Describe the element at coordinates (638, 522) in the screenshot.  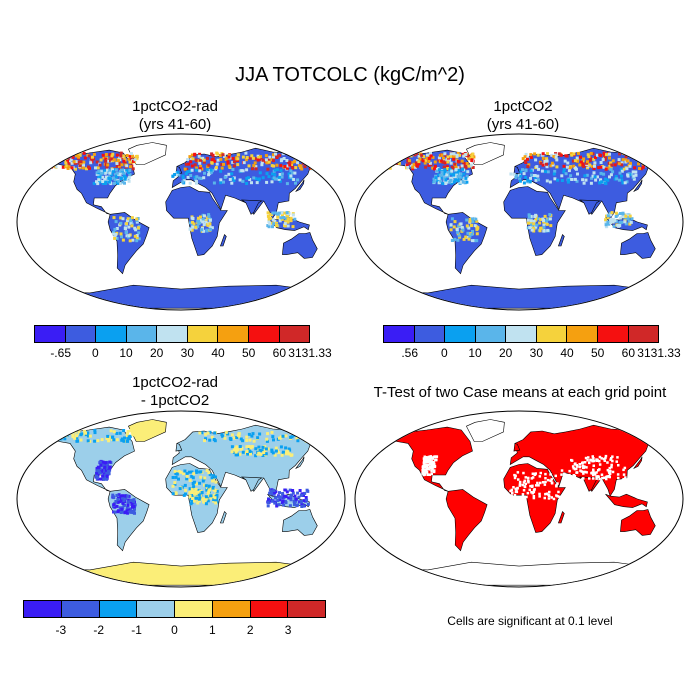
I see `land-australia` at that location.